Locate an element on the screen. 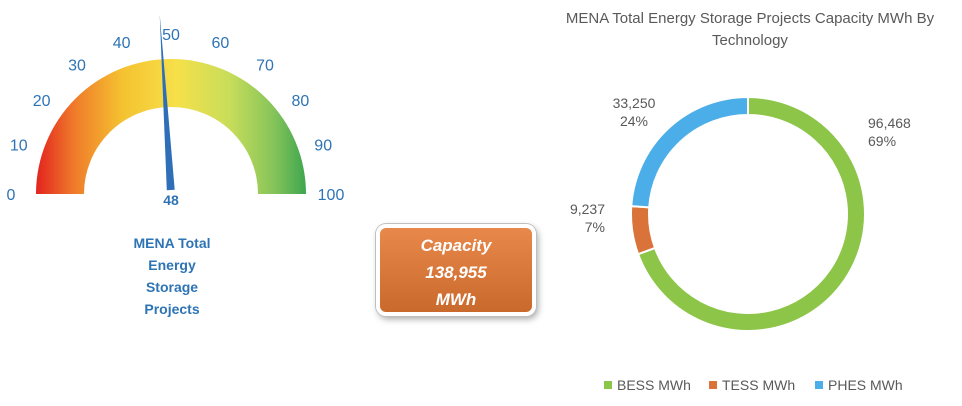 Image resolution: width=962 pixels, height=406 pixels. gauge-value-label: 48 is located at coordinates (171, 200).